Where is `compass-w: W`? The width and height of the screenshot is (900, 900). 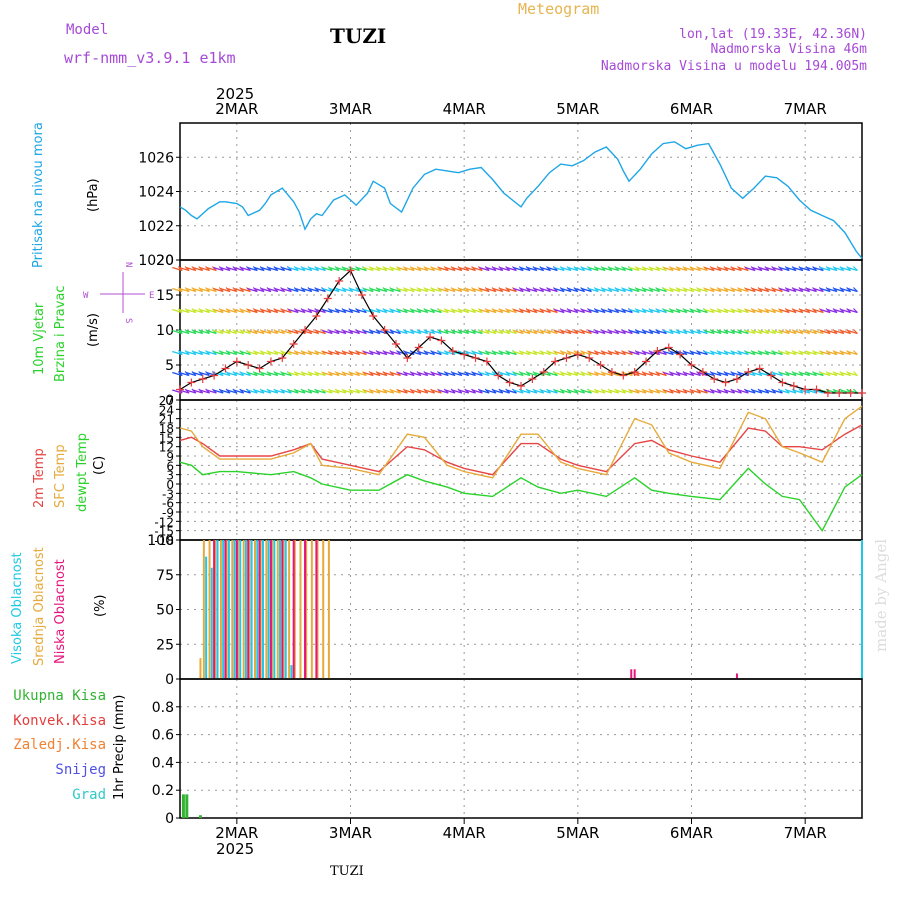 compass-w: W is located at coordinates (86, 296).